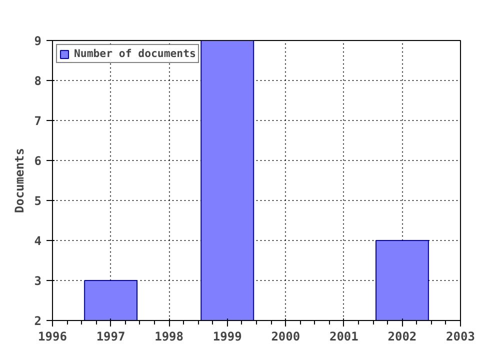 Image resolution: width=480 pixels, height=350 pixels. Describe the element at coordinates (19, 181) in the screenshot. I see `y-axis-title: Documents` at that location.